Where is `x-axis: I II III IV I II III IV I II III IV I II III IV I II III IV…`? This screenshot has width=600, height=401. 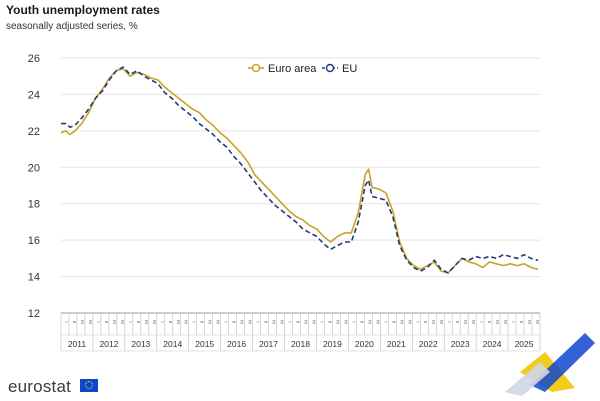 x-axis: I II III IV I II III IV I II III IV I II III IV I II III IV… is located at coordinates (300, 332).